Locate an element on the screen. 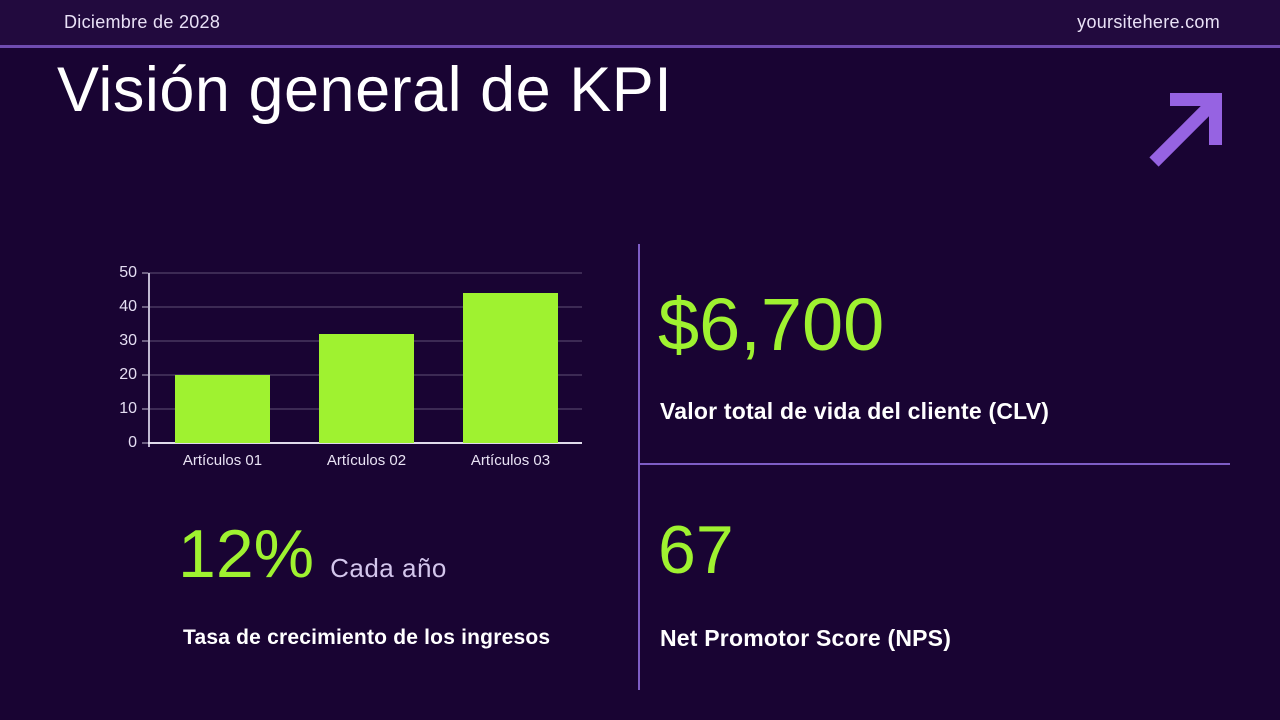 The height and width of the screenshot is (720, 1280). horizontal-divider is located at coordinates (935, 464).